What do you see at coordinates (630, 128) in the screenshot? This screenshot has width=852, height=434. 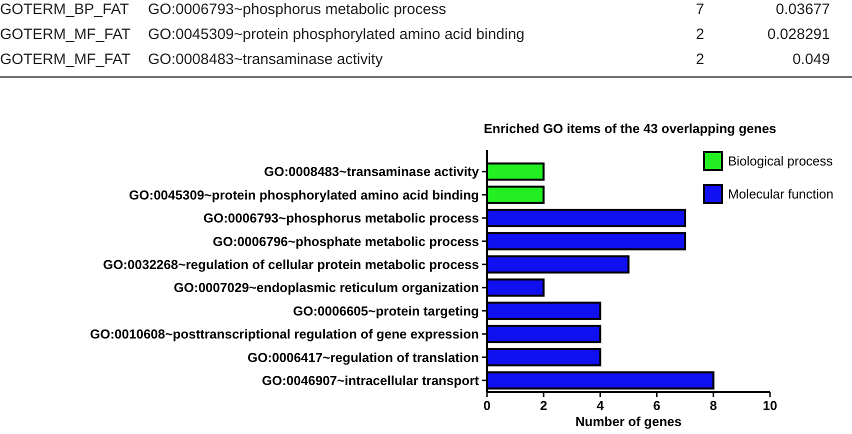 I see `chart-title: Enriched GO items of the 43 overlapping genes` at bounding box center [630, 128].